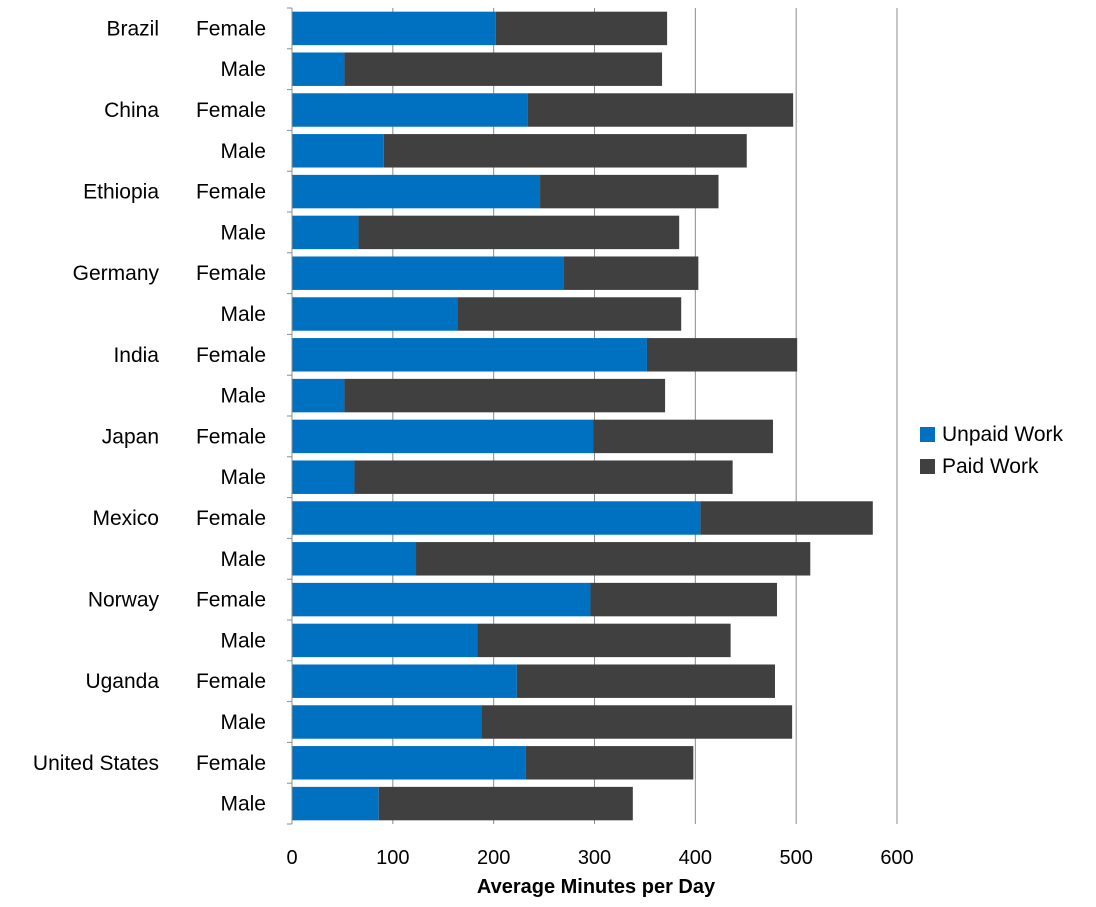  Describe the element at coordinates (927, 434) in the screenshot. I see `legend-swatch-unpaid-work` at that location.